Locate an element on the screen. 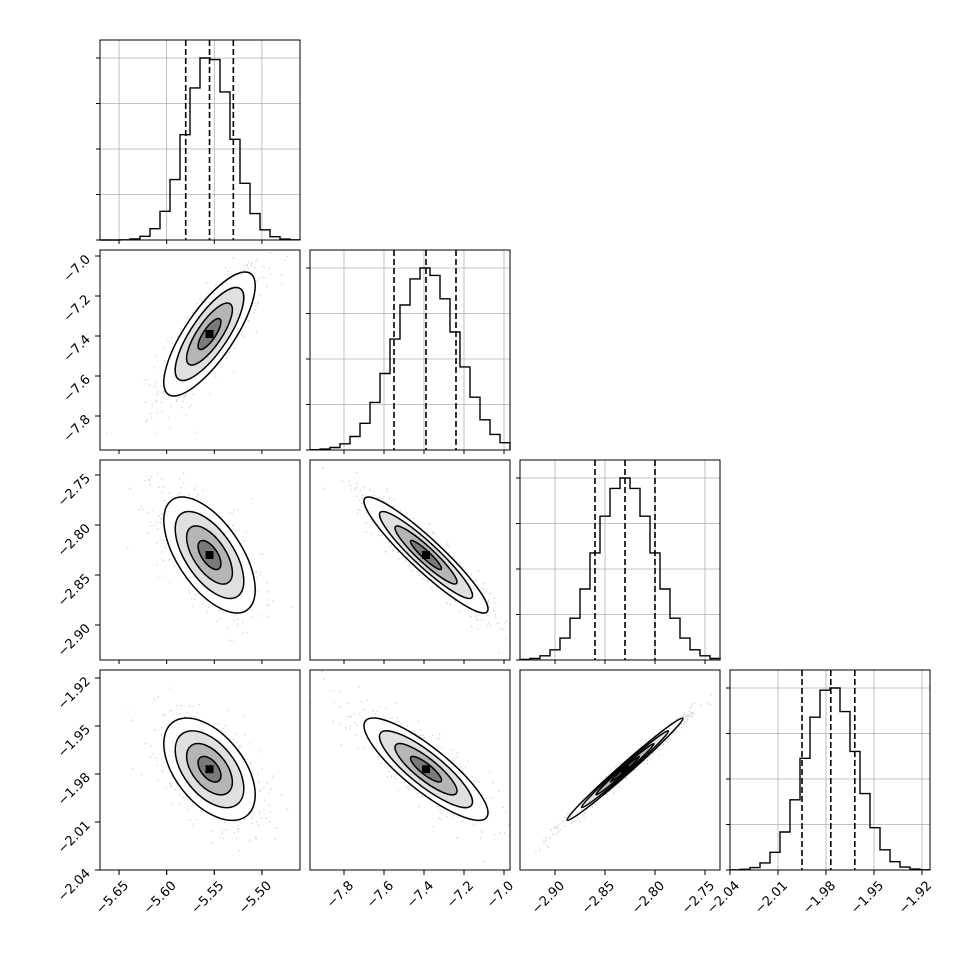 Image resolution: width=970 pixels, height=970 pixels. y-tick-label: −1.92 is located at coordinates (74, 693).